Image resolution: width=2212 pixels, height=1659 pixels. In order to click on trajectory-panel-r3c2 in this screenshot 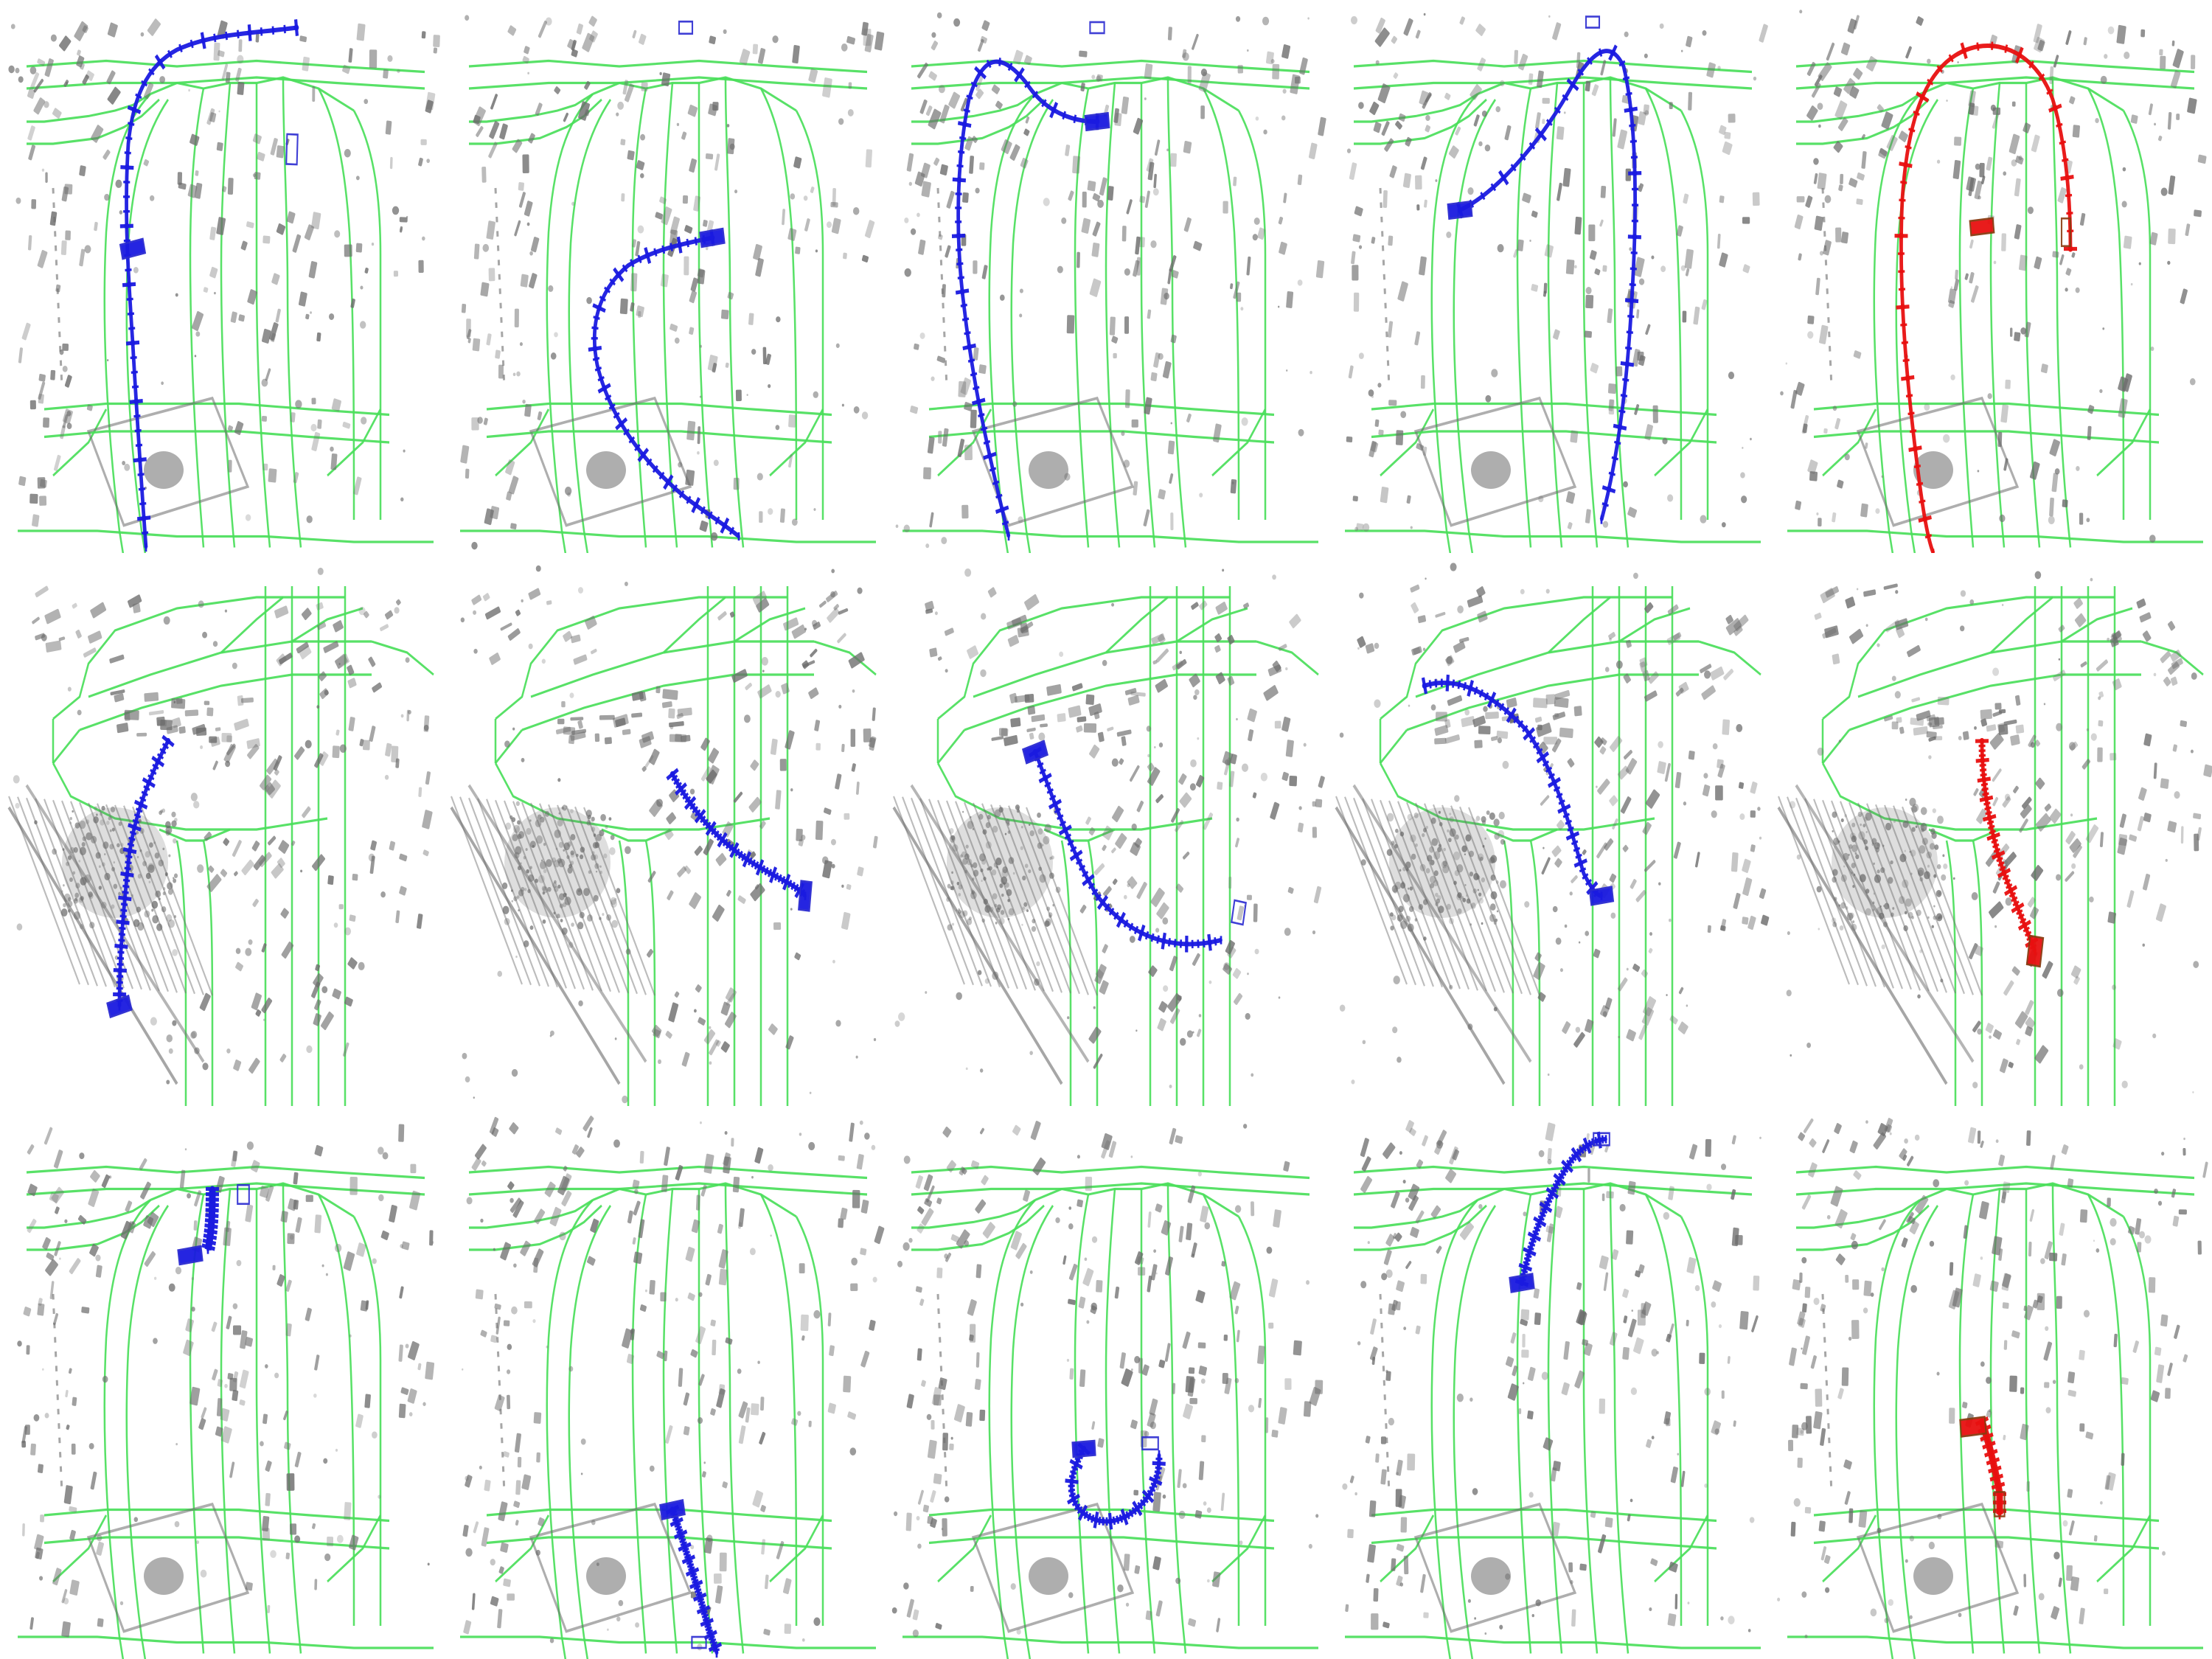, I will do `click(663, 1382)`.